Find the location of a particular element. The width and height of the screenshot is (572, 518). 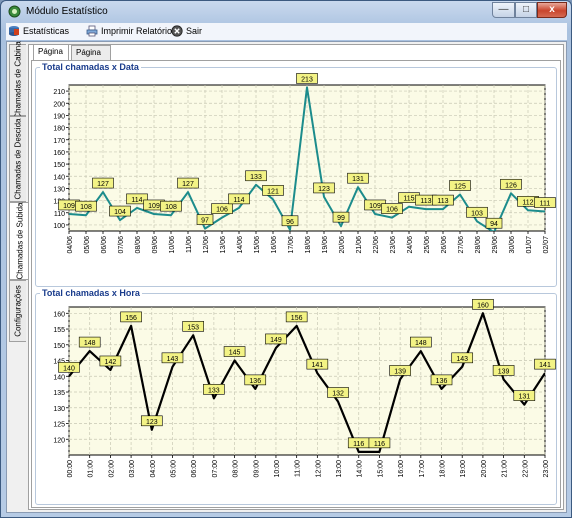

menu-sair-label: Sair is located at coordinates (194, 31).